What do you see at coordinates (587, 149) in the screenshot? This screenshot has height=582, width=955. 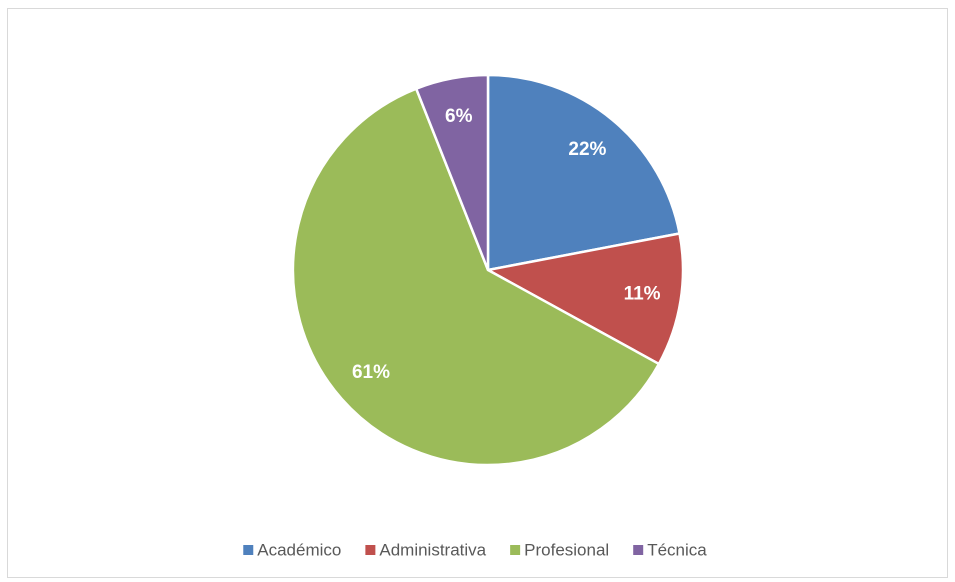 I see `data-label: 22%` at bounding box center [587, 149].